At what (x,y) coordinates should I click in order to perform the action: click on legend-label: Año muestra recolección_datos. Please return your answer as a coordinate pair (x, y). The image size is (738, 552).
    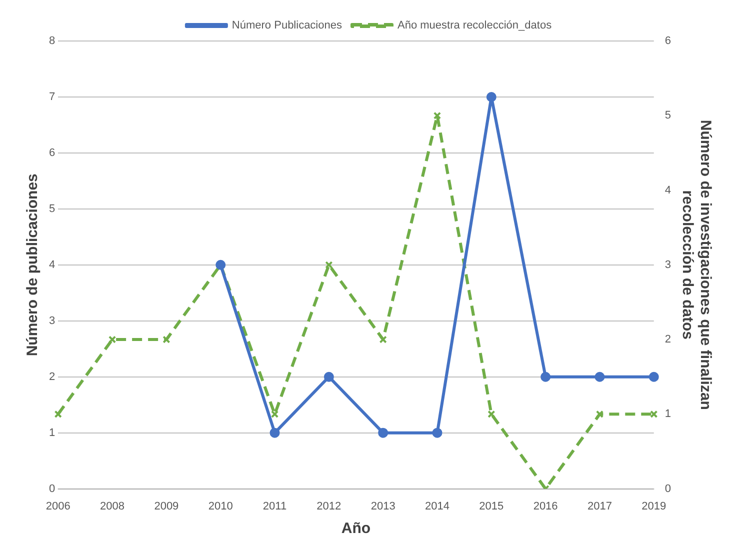
    Looking at the image, I should click on (474, 26).